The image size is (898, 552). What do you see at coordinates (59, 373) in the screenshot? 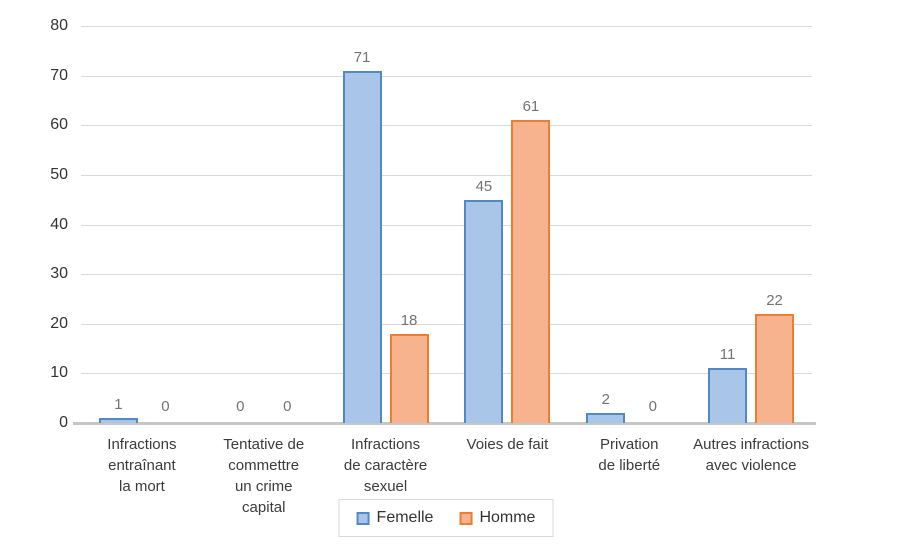
I see `y-axis-tick-label: 10` at bounding box center [59, 373].